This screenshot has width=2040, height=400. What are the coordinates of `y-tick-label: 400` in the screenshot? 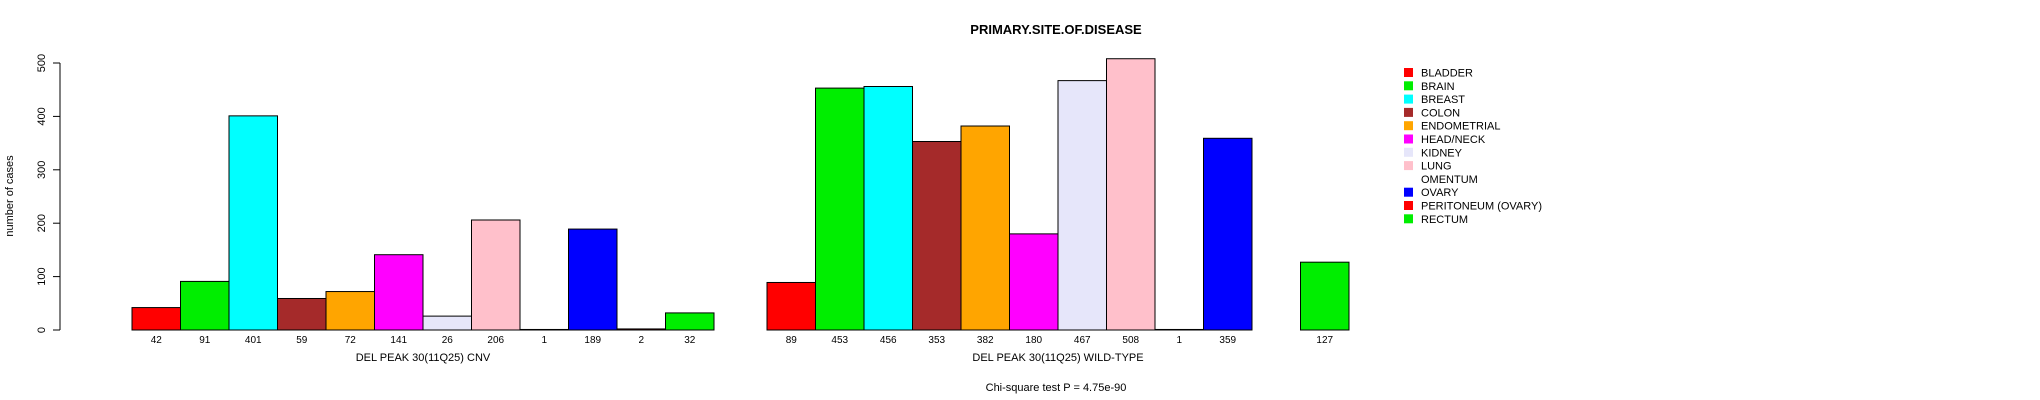 It's located at (42, 116).